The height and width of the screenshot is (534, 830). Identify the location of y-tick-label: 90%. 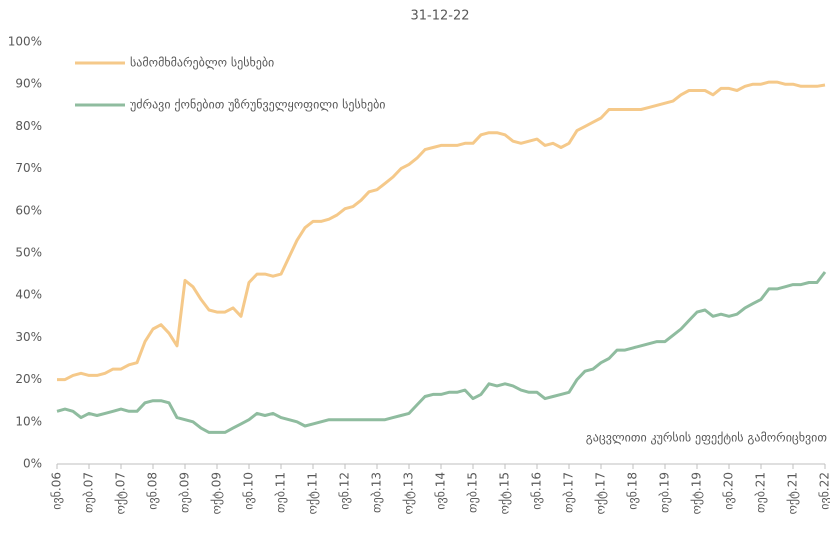
(28, 84).